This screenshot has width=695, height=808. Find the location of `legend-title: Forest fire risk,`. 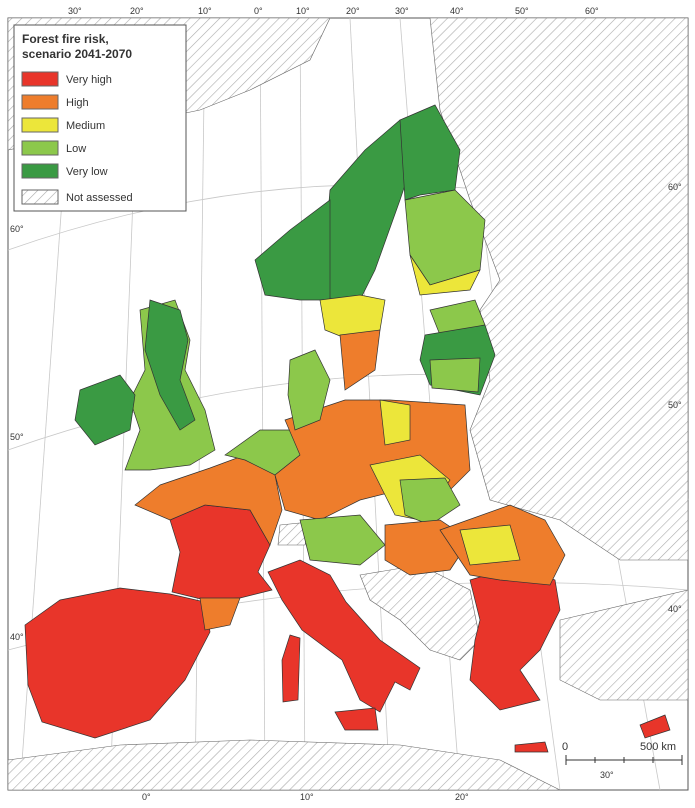

legend-title: Forest fire risk, is located at coordinates (65, 39).